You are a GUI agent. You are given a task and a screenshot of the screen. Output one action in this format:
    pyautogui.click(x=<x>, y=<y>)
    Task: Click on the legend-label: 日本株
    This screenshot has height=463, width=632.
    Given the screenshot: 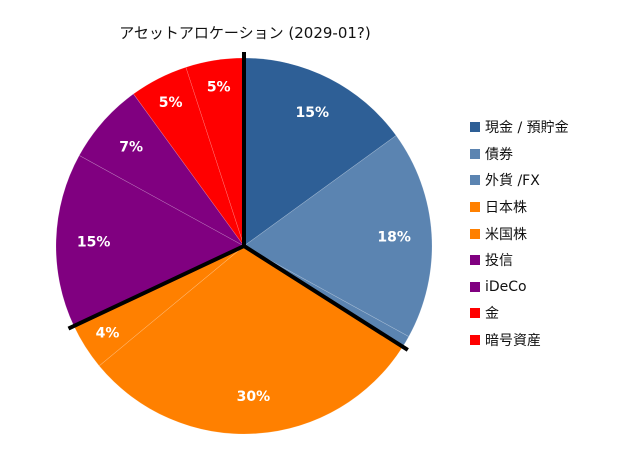 What is the action you would take?
    pyautogui.click(x=506, y=208)
    